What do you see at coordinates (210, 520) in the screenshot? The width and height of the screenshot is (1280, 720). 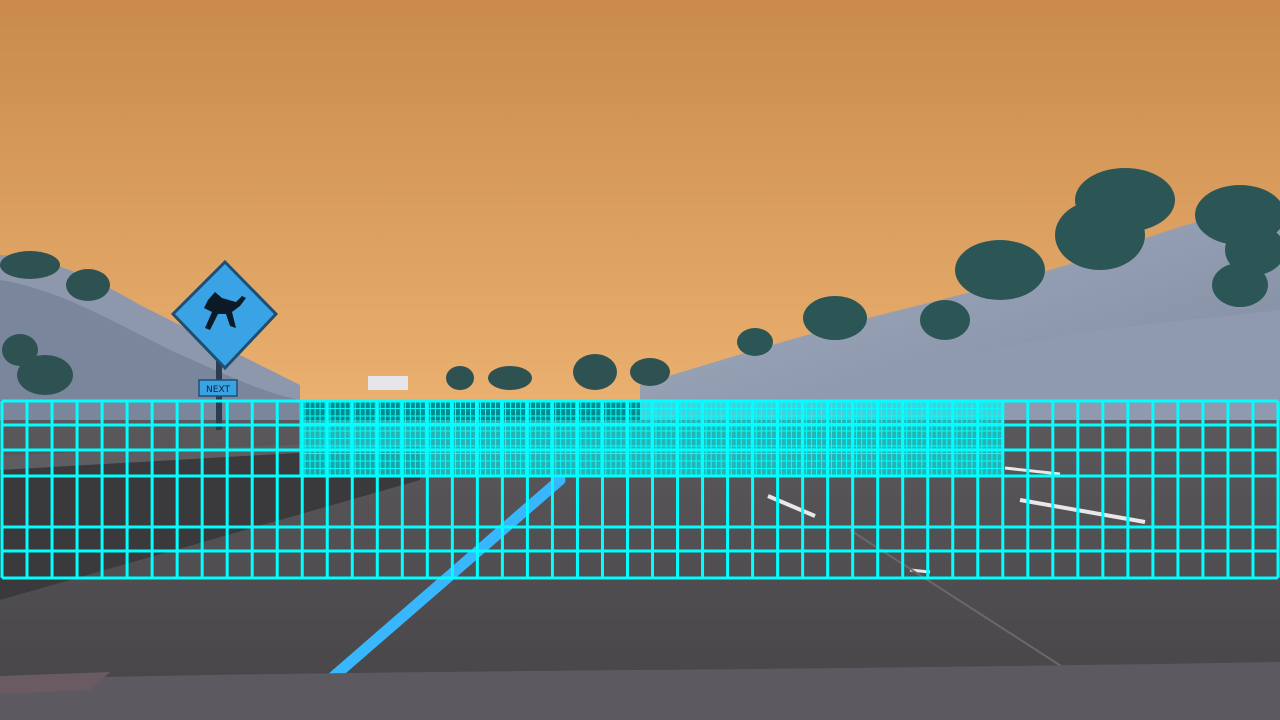 I see `median-barrier` at bounding box center [210, 520].